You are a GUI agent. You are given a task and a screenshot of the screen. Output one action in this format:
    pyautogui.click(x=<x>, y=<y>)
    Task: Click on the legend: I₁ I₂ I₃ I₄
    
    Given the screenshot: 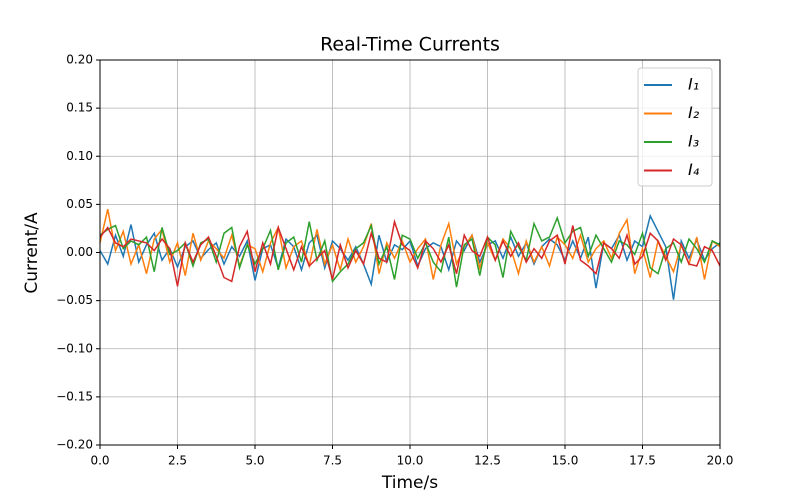 What is the action you would take?
    pyautogui.click(x=675, y=127)
    